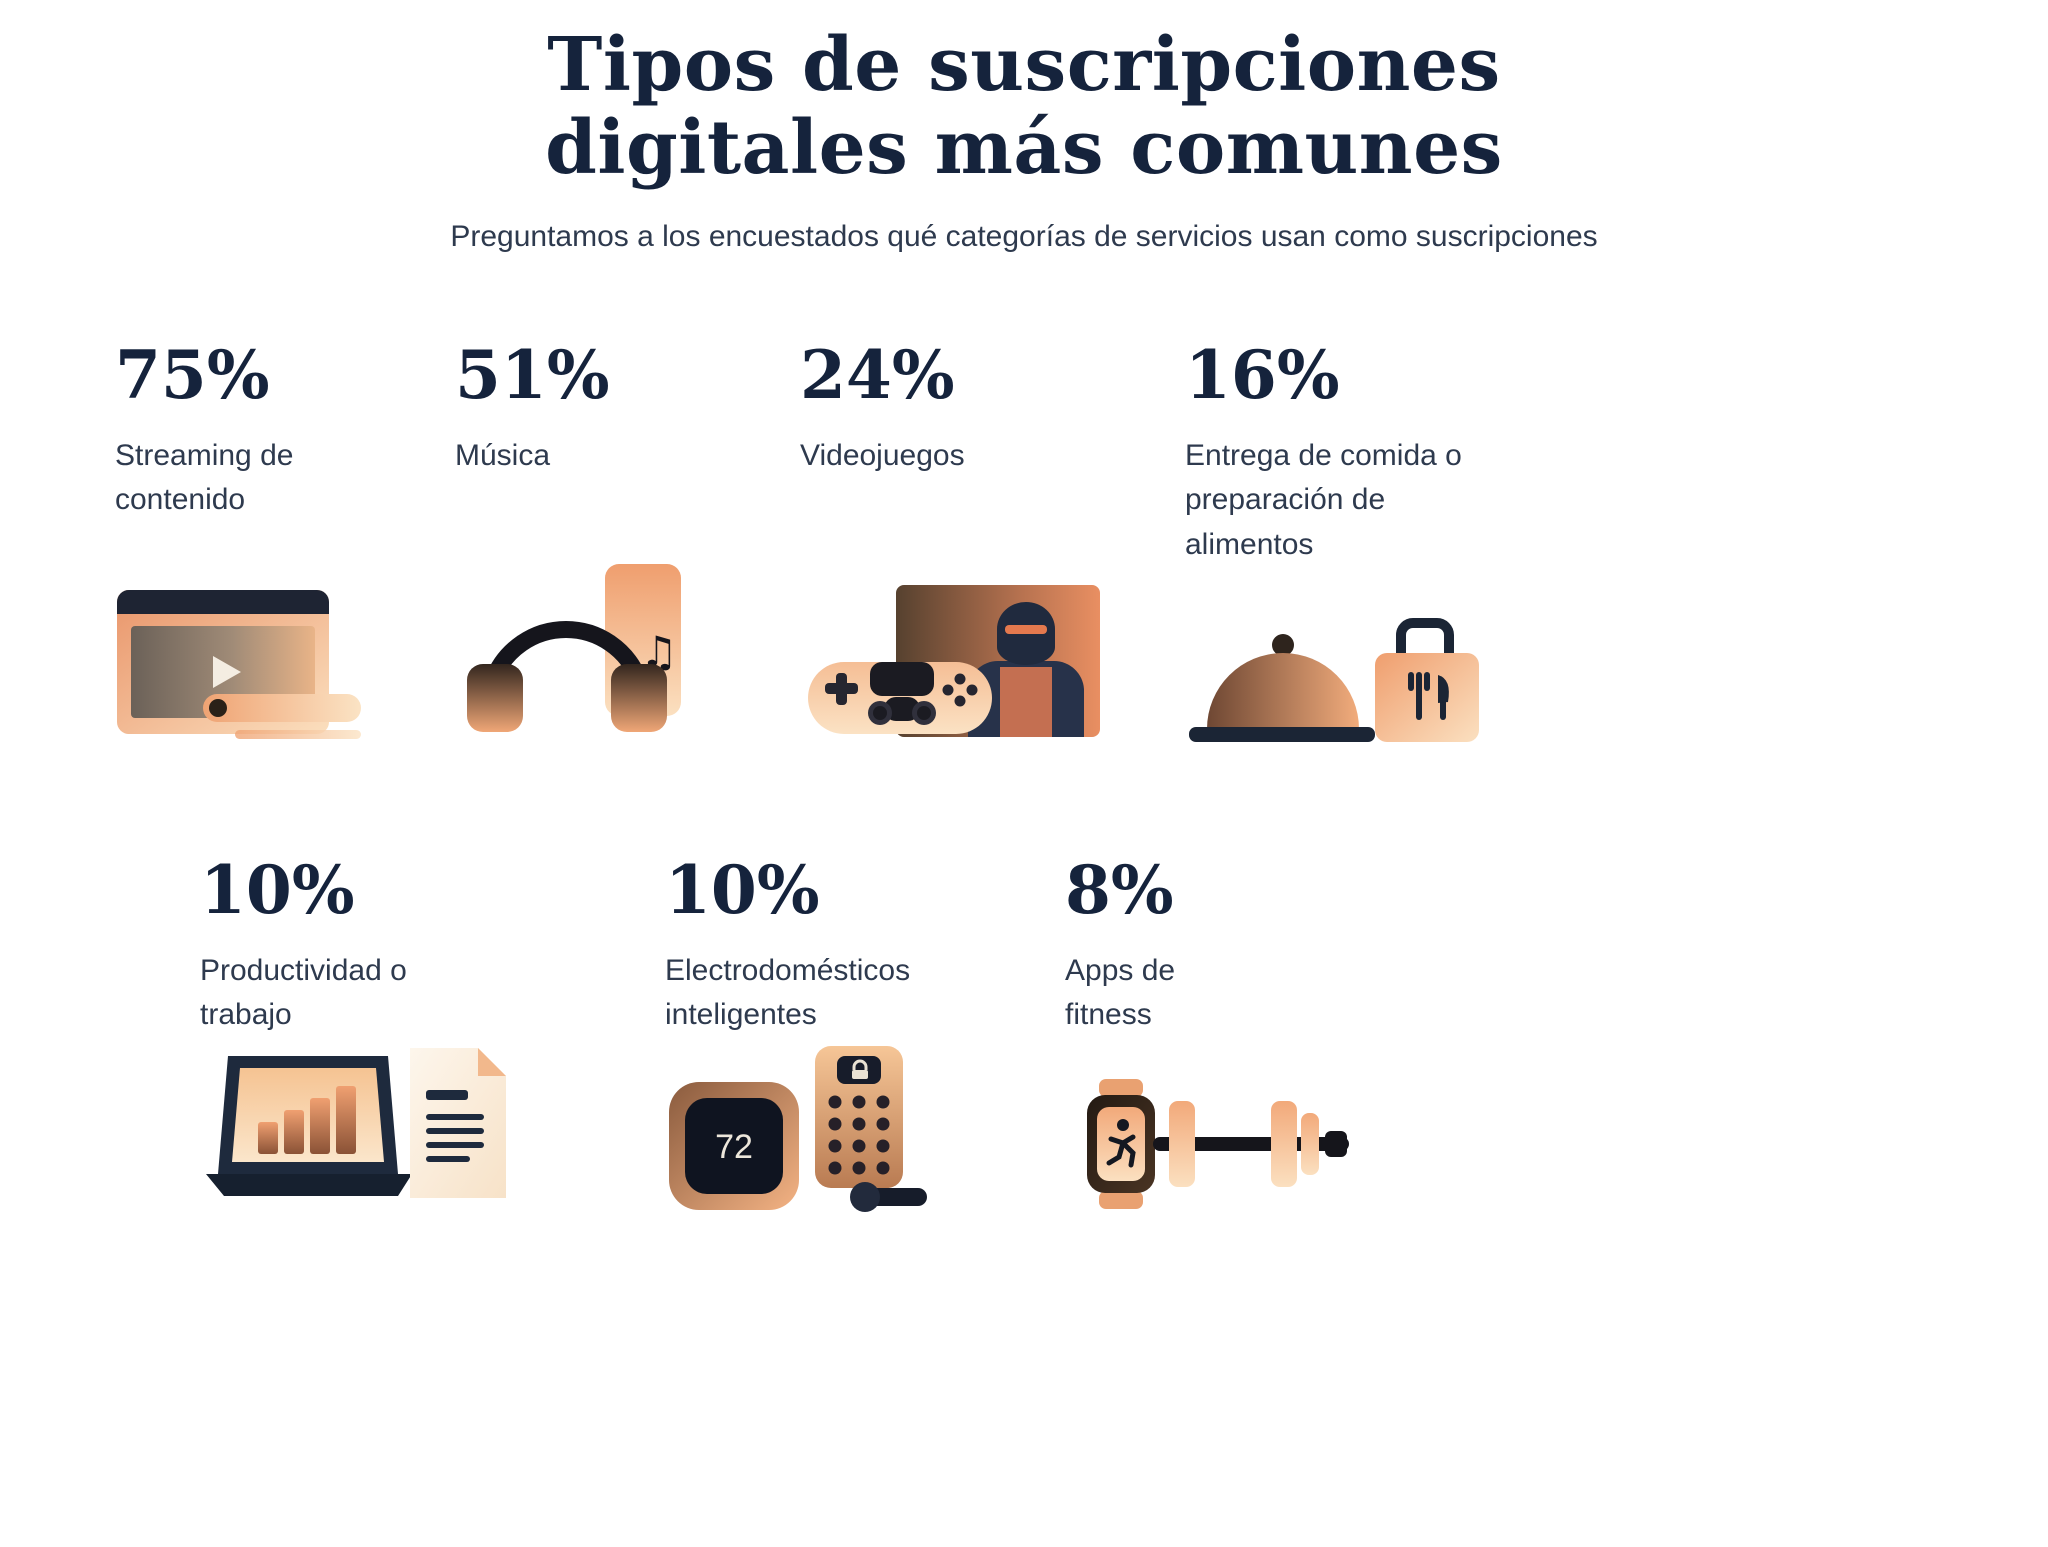 This screenshot has height=1547, width=2048. Describe the element at coordinates (307, 1119) in the screenshot. I see `bar-chart-on-screen` at that location.